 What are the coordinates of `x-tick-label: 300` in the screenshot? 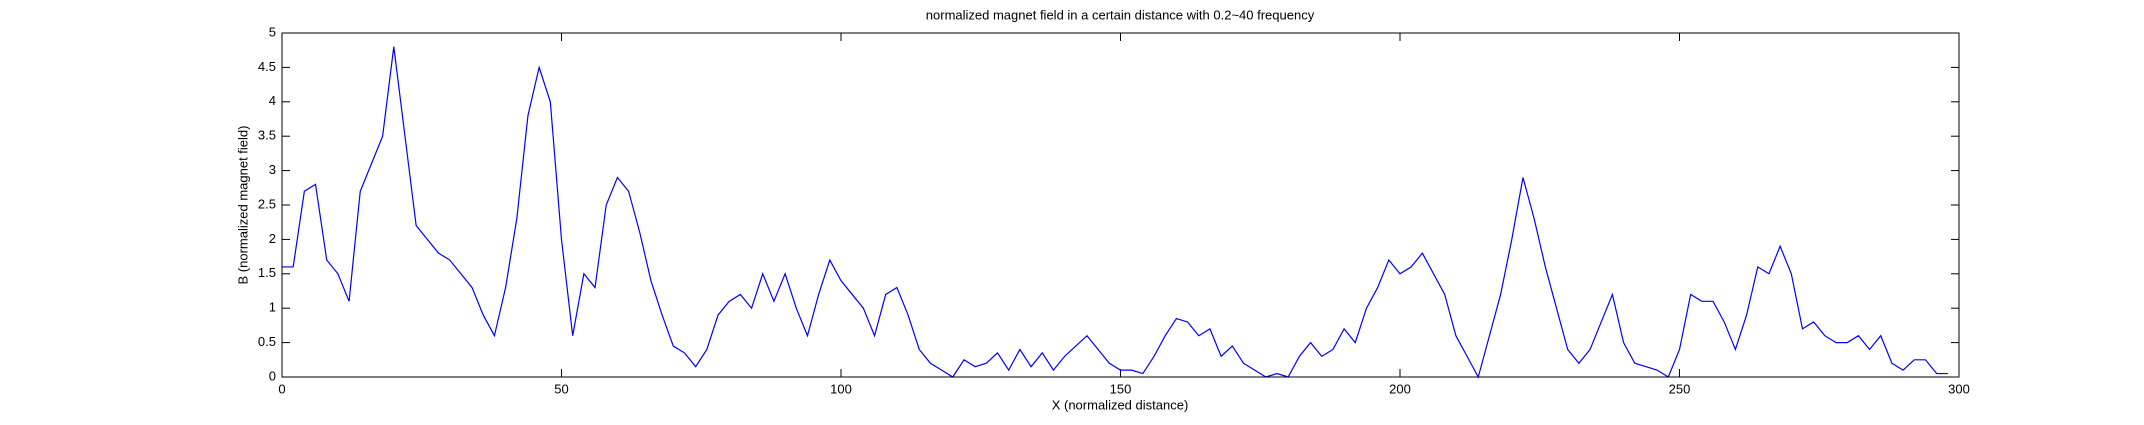 It's located at (1959, 388).